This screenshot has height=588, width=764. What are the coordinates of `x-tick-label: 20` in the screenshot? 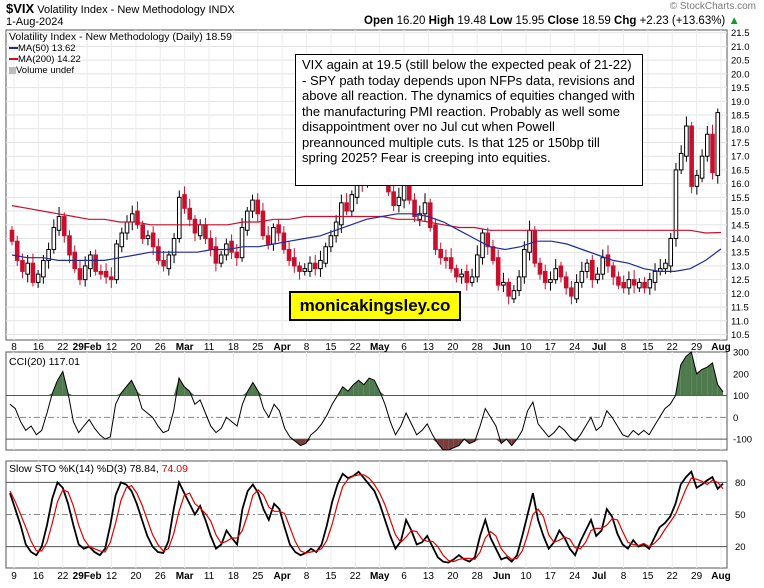 It's located at (136, 347).